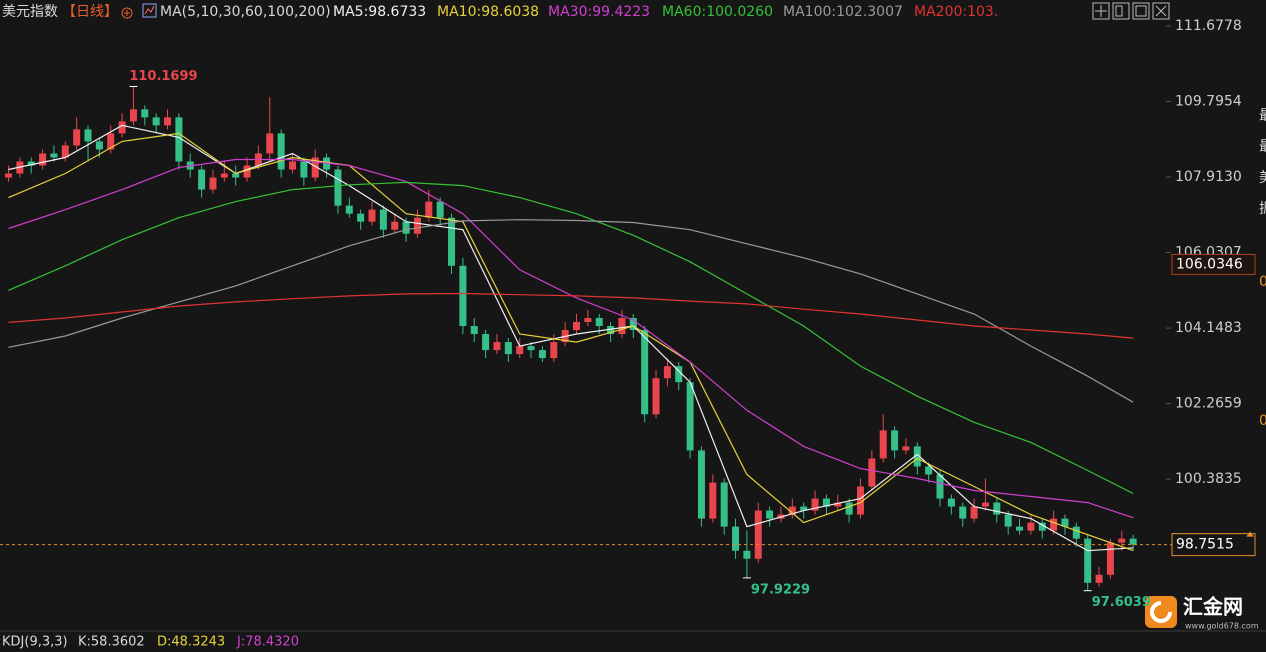 Image resolution: width=1266 pixels, height=652 pixels. I want to click on y-tick-label: 100.3835, so click(1208, 479).